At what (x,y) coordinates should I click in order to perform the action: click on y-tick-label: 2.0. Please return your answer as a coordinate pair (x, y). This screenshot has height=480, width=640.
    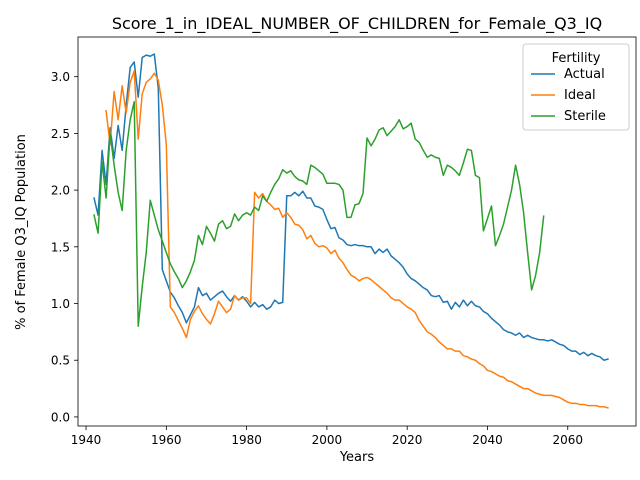
    Looking at the image, I should click on (60, 191).